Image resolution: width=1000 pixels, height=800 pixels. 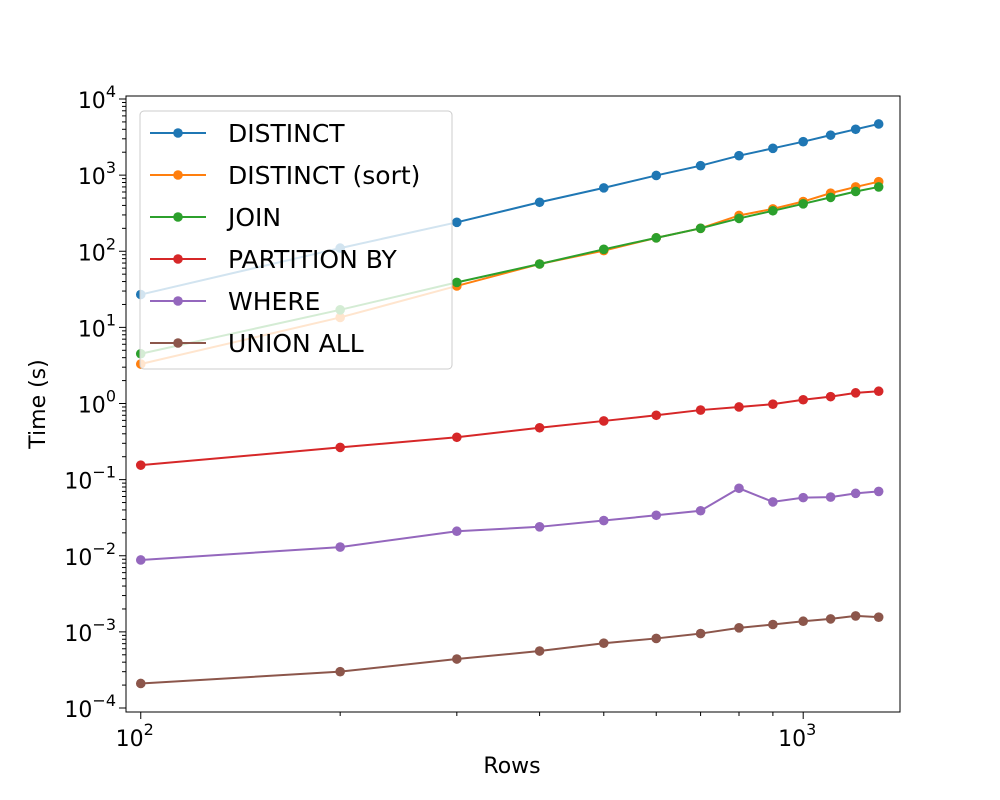 What do you see at coordinates (97, 98) in the screenshot?
I see `y-tick-label: 10⁴` at bounding box center [97, 98].